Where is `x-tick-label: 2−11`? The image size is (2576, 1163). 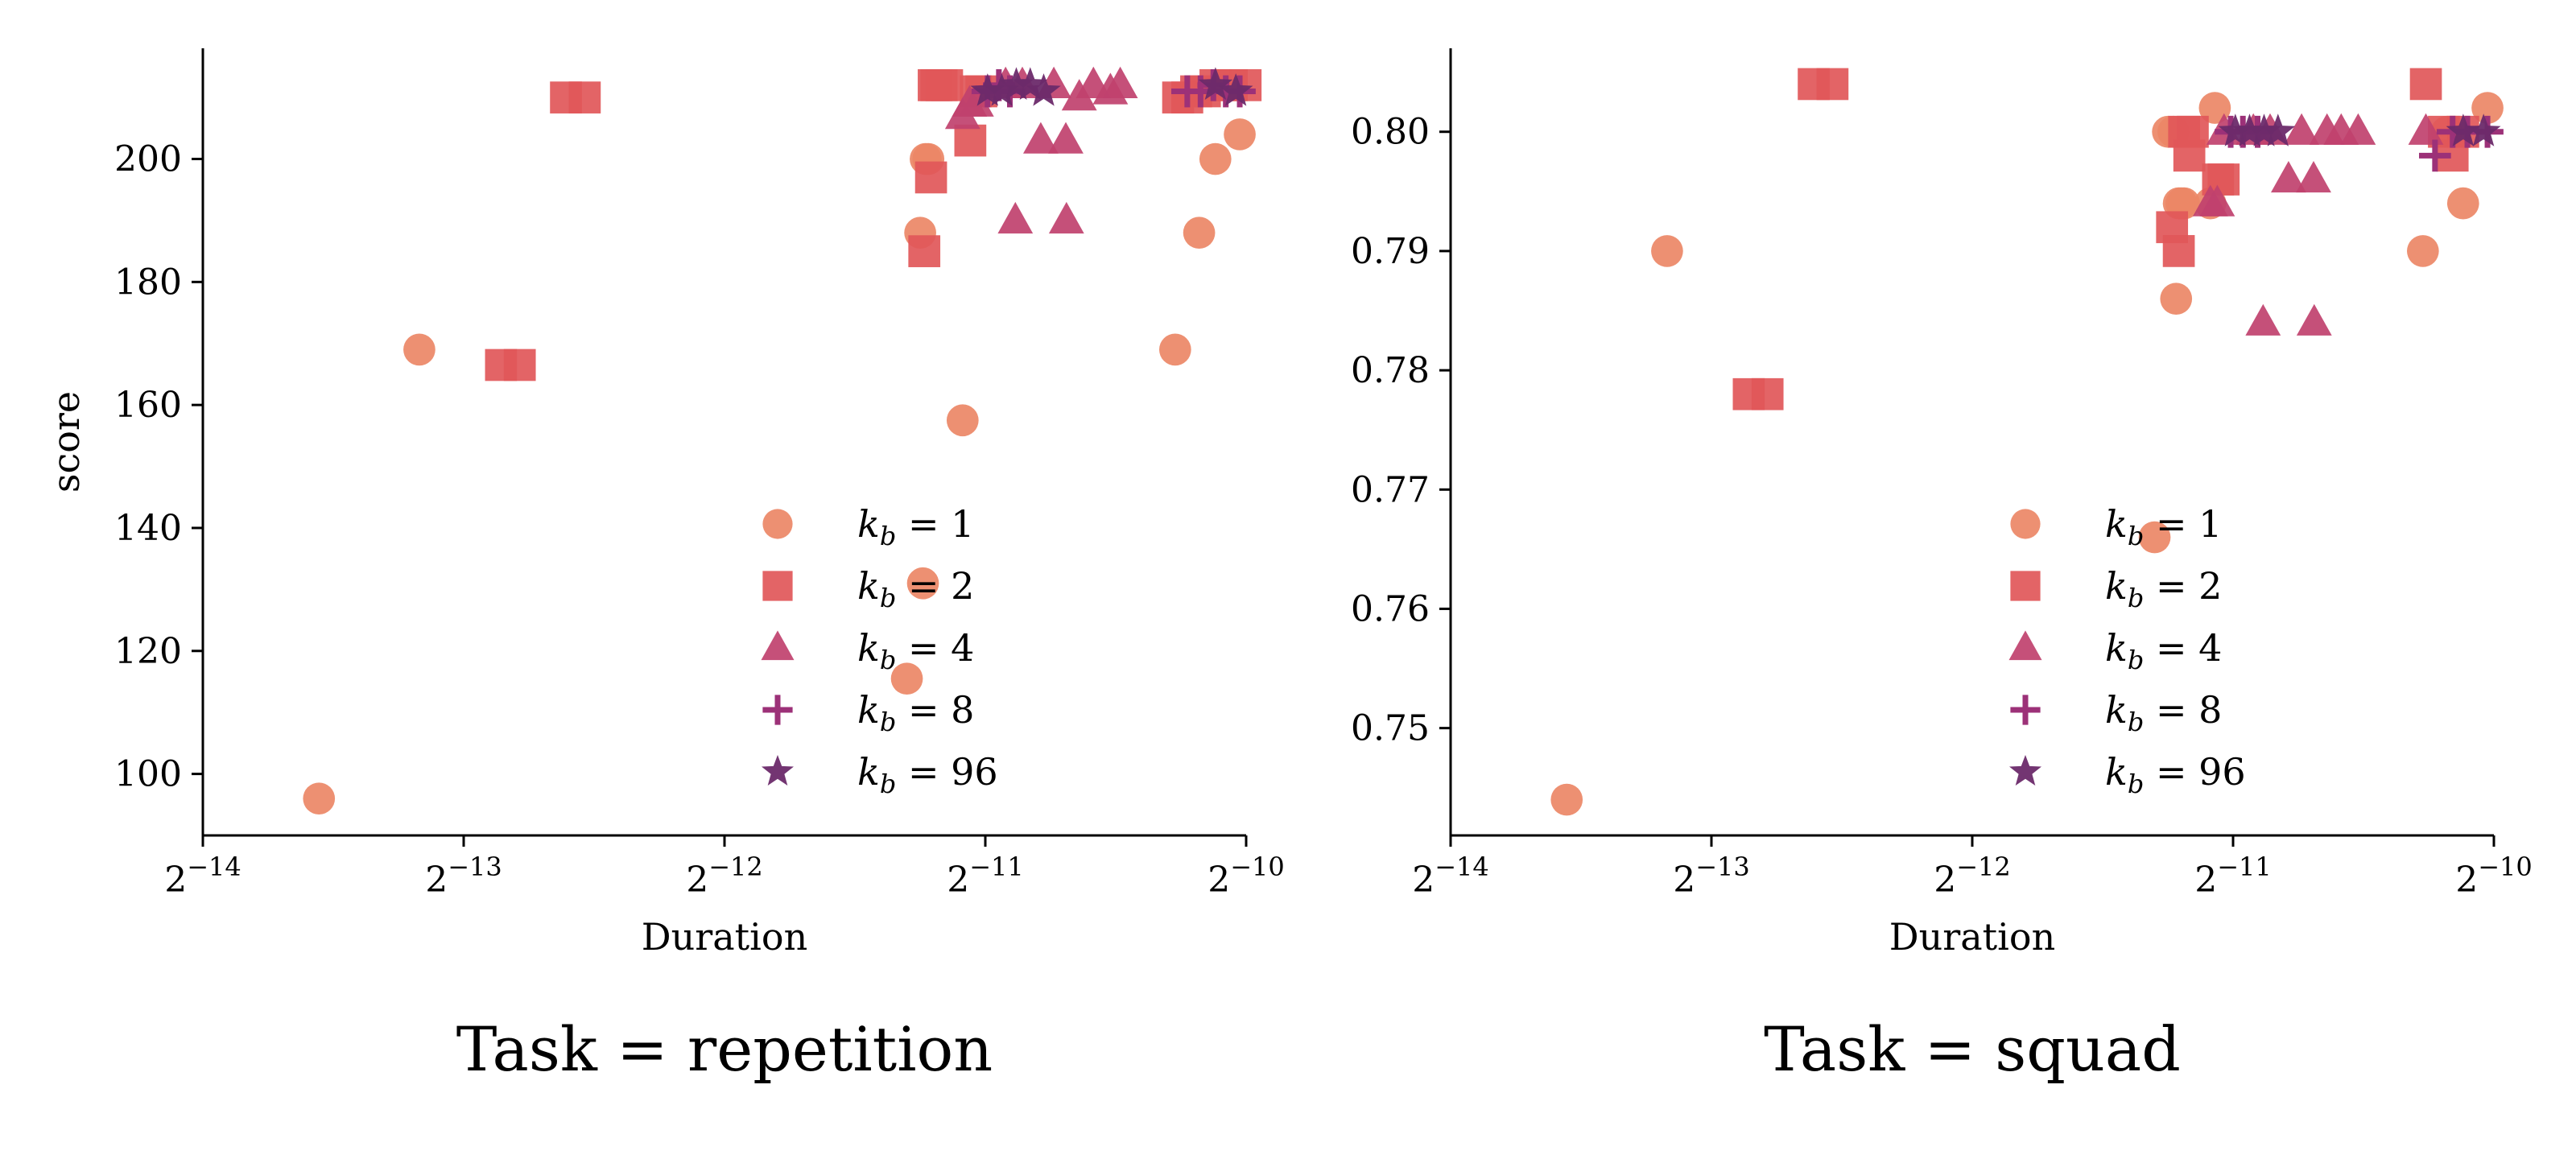 x-tick-label: 2−11 is located at coordinates (985, 876).